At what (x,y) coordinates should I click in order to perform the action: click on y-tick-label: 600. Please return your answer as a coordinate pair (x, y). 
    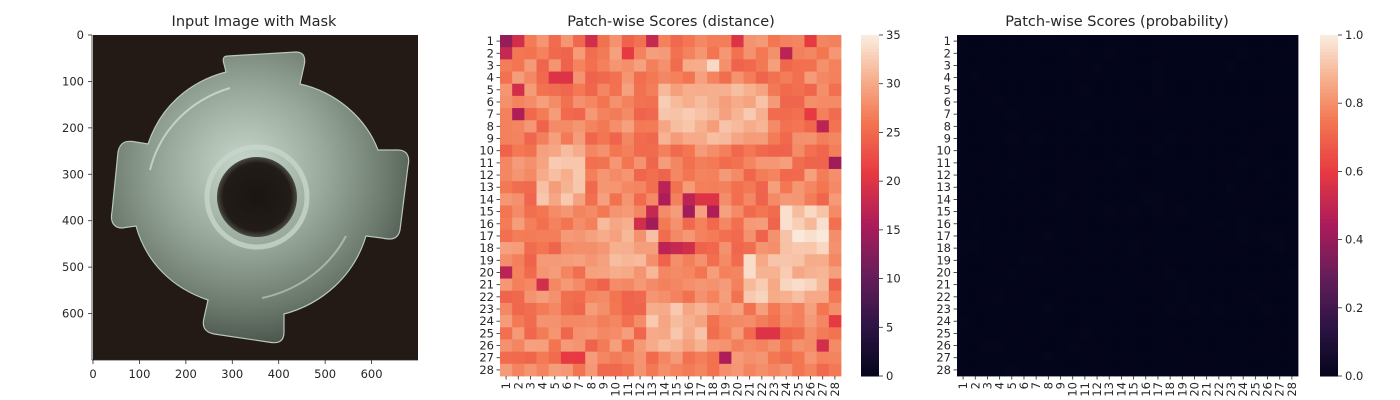
    Looking at the image, I should click on (73, 314).